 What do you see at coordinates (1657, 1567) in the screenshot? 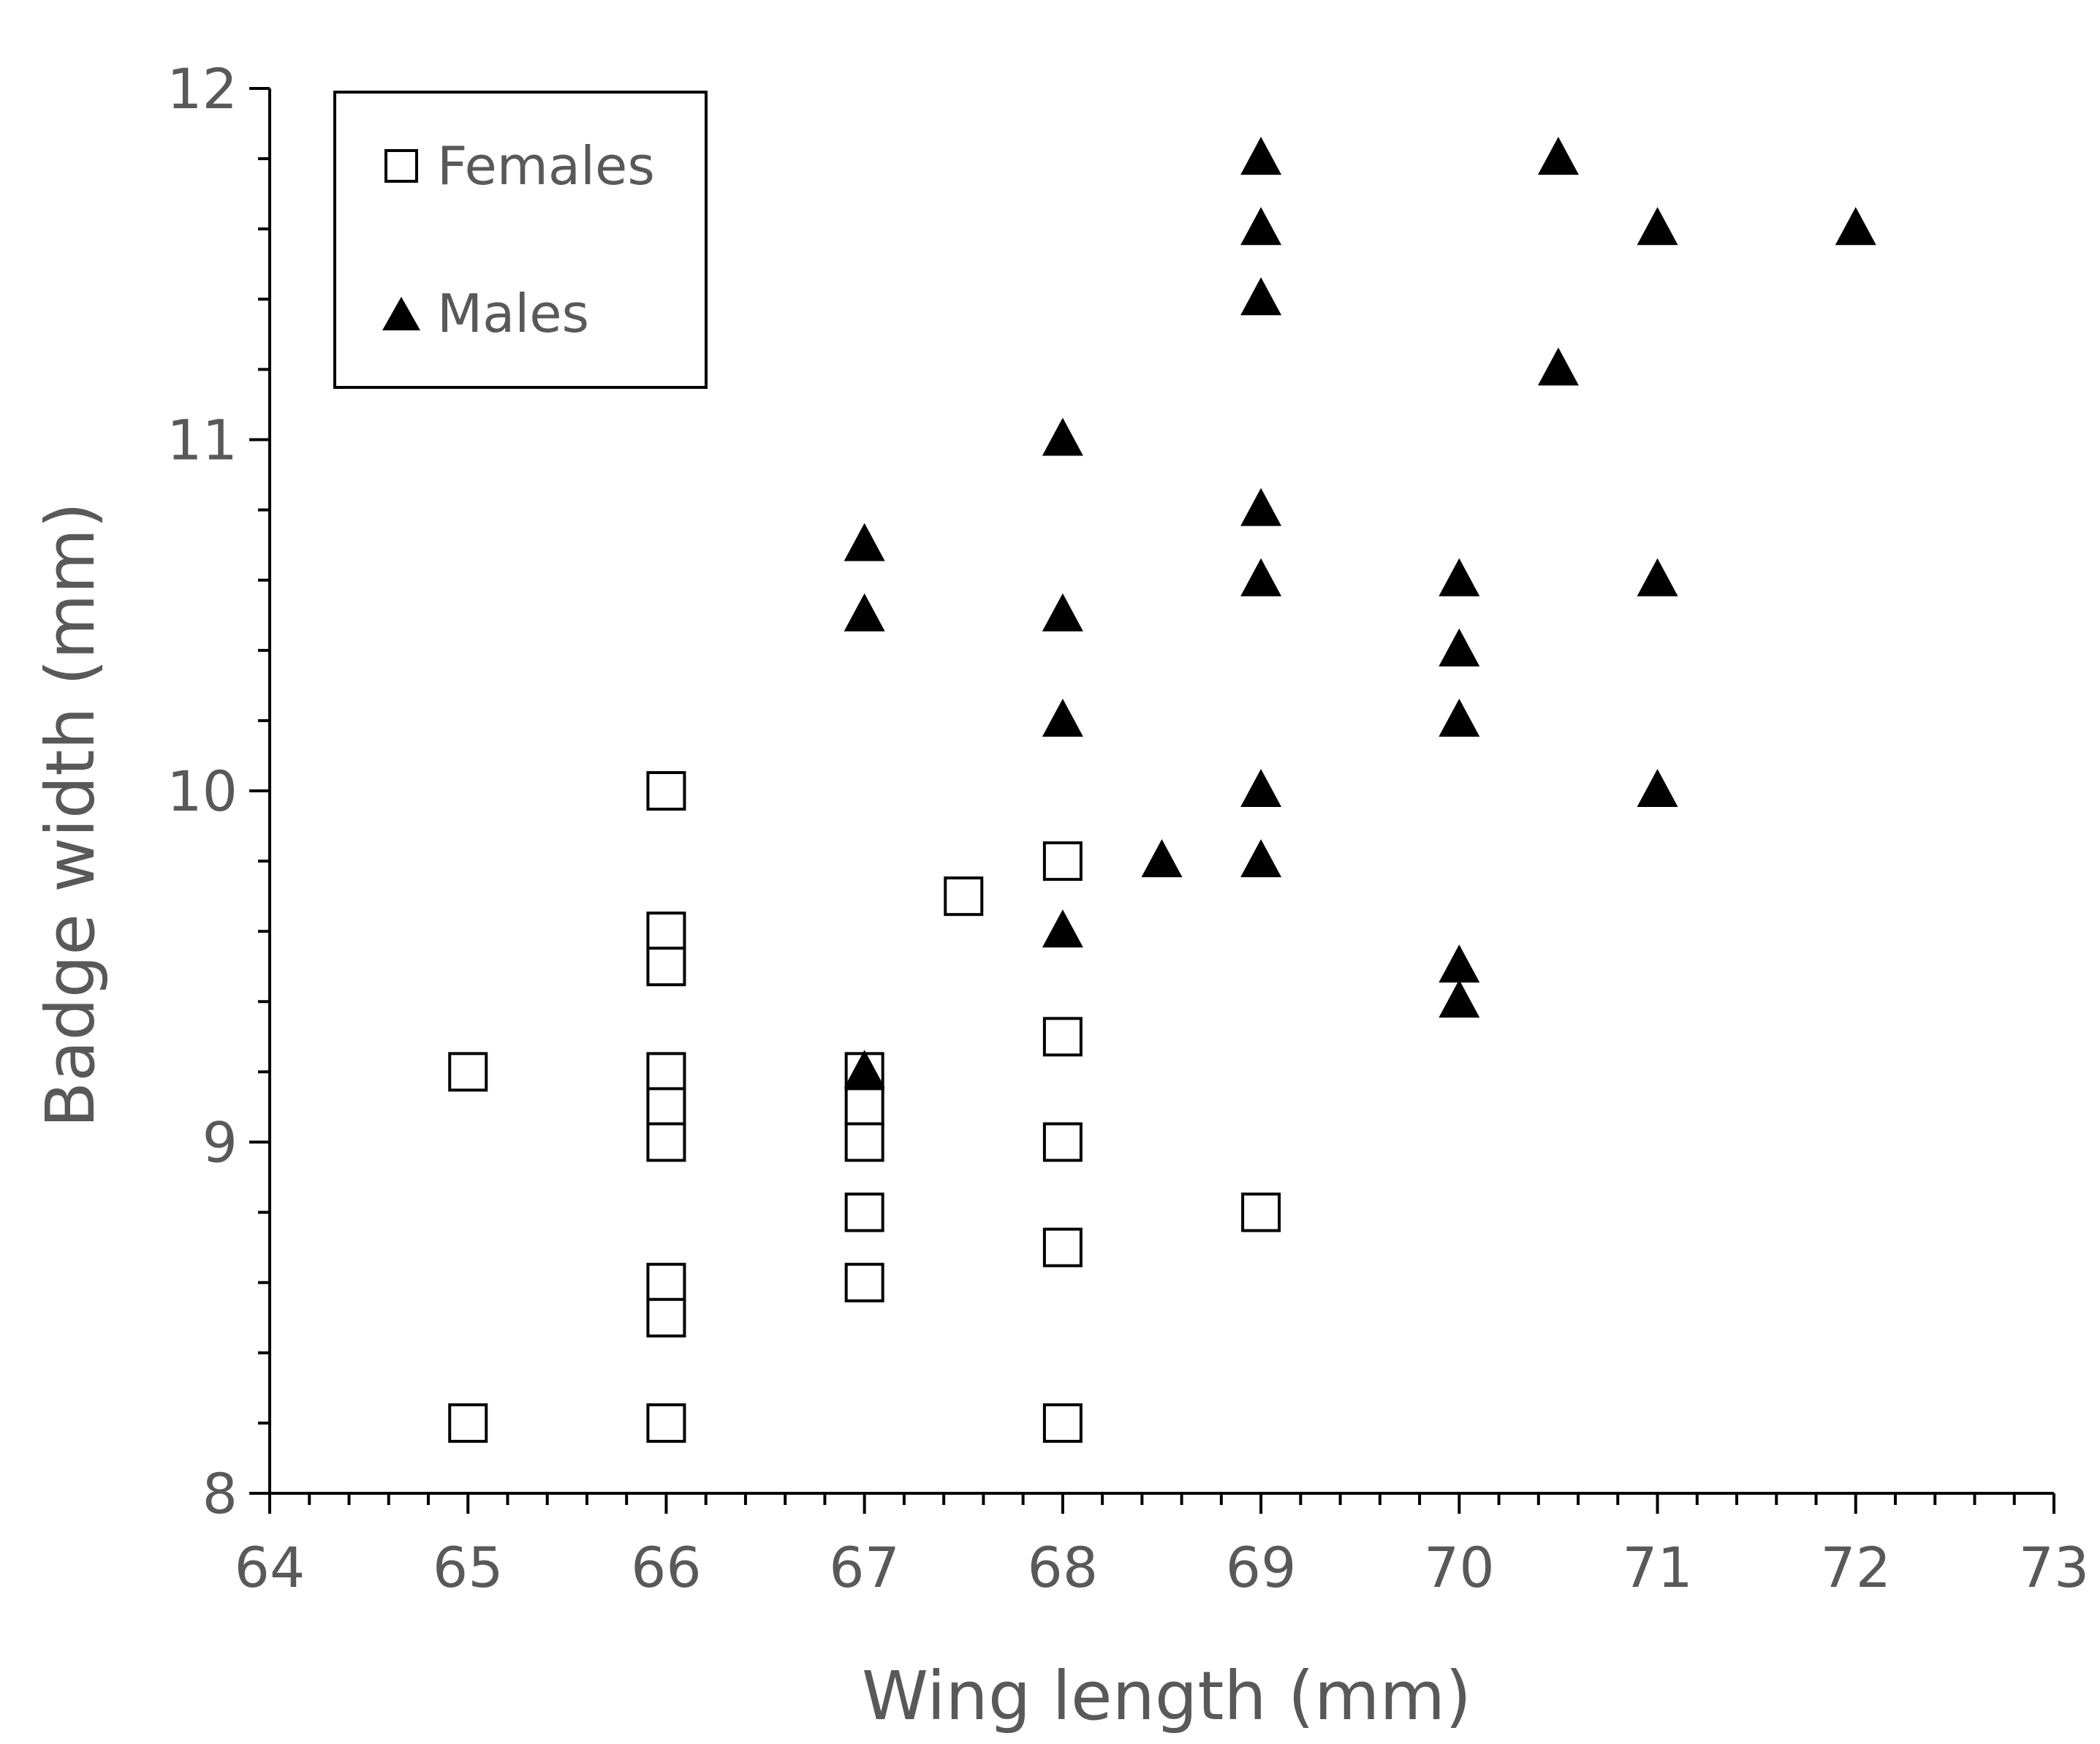
I see `x-tick-label: 71` at bounding box center [1657, 1567].